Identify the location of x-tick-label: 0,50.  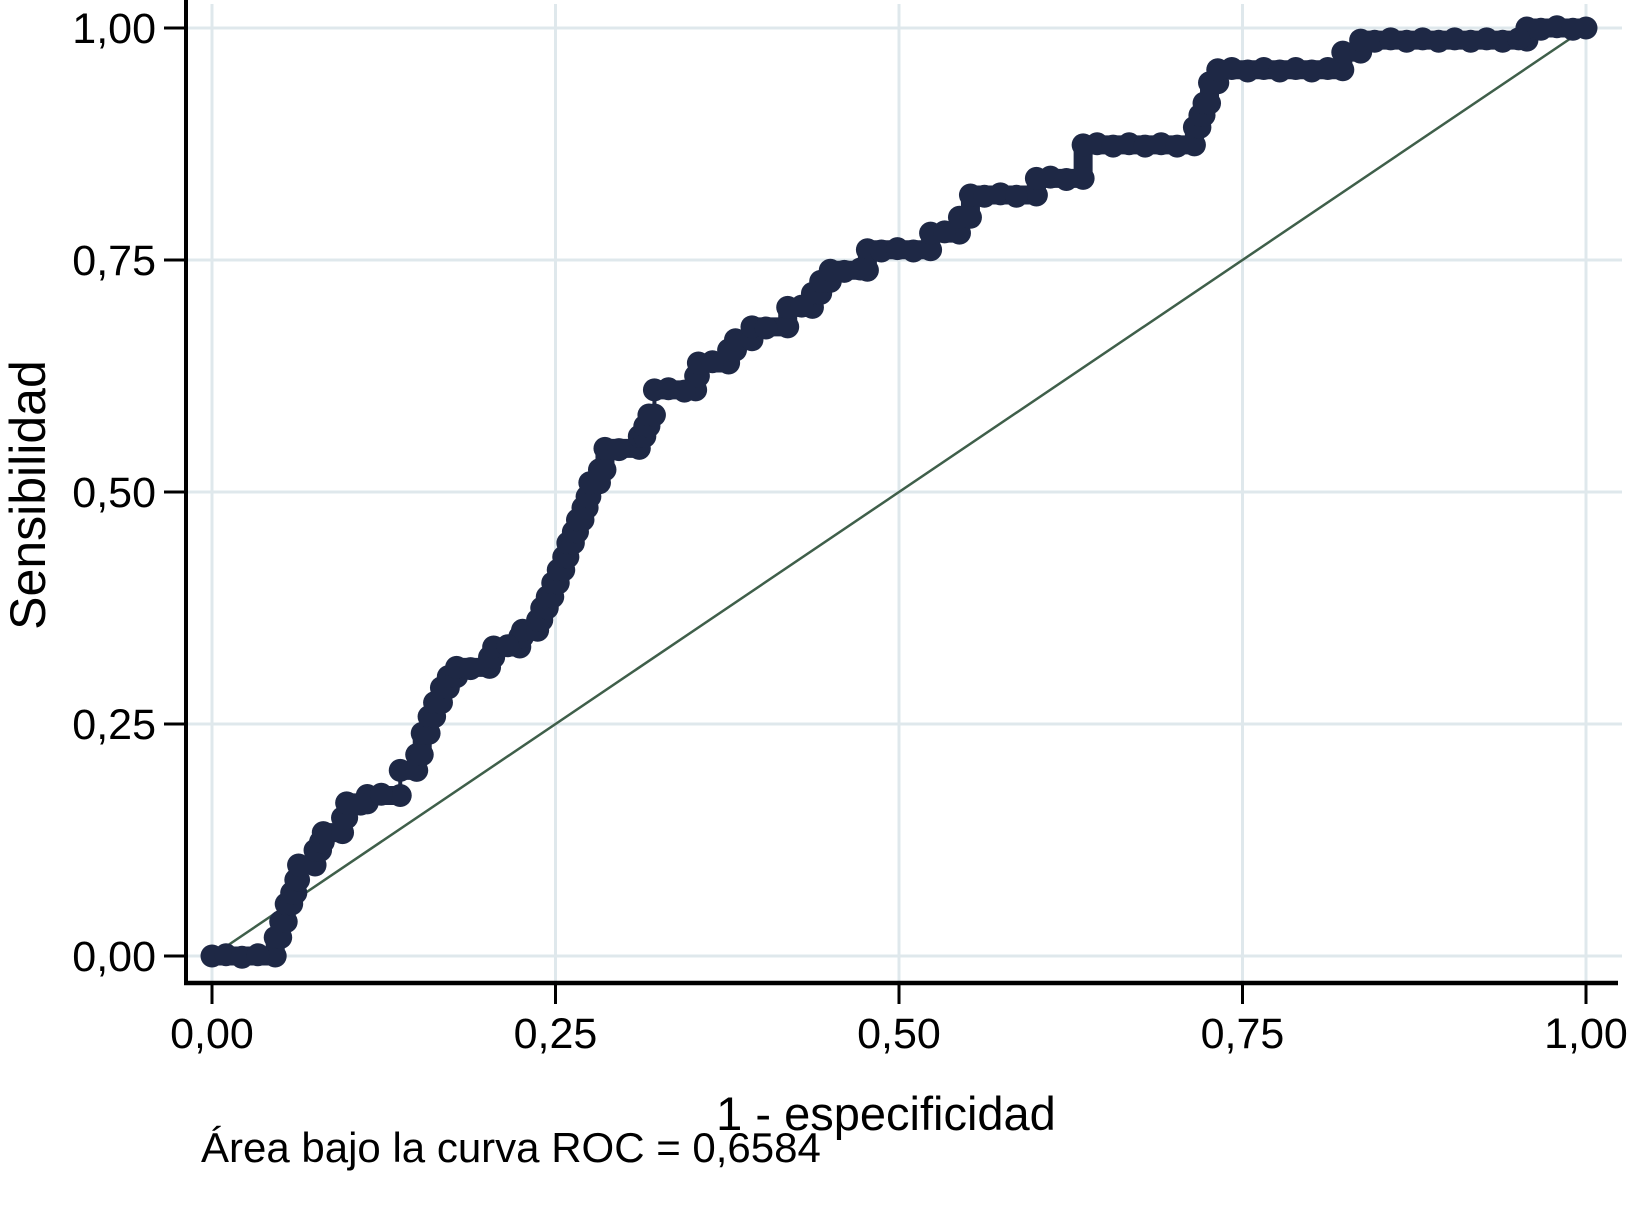
(899, 1034).